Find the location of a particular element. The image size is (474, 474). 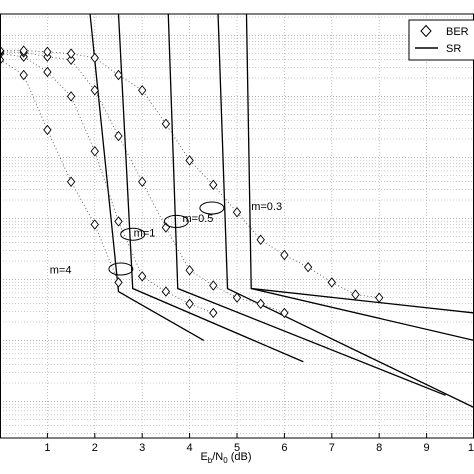

legend: BER SR is located at coordinates (441, 40).